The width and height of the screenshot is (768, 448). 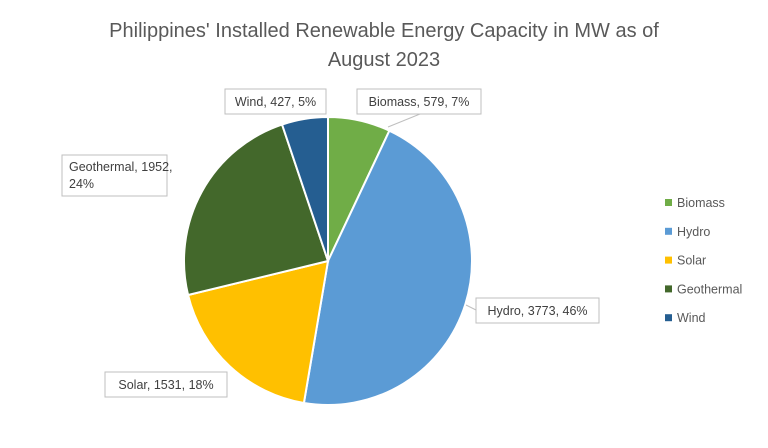 I want to click on legend-label-hydro: Hydro, so click(x=693, y=232).